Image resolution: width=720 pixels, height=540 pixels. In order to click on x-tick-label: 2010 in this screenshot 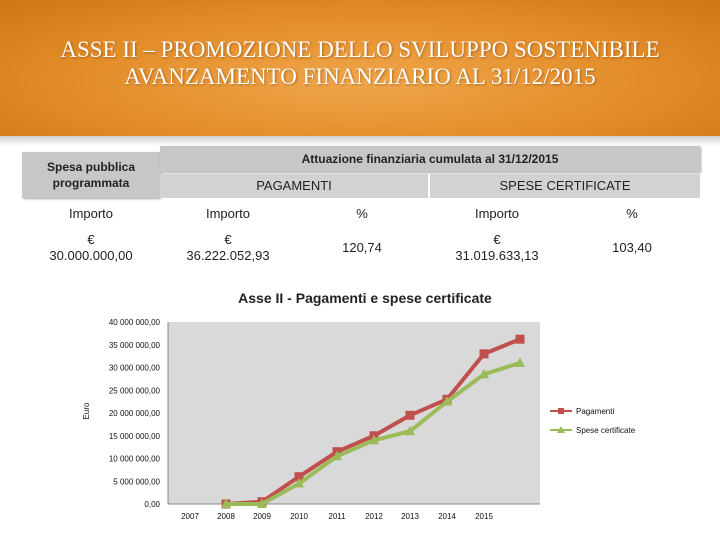, I will do `click(299, 516)`.